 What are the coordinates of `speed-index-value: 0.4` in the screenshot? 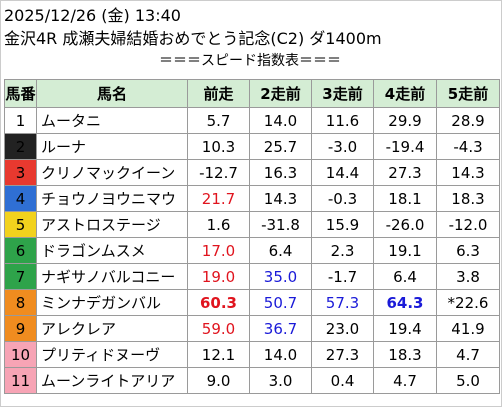 It's located at (342, 380).